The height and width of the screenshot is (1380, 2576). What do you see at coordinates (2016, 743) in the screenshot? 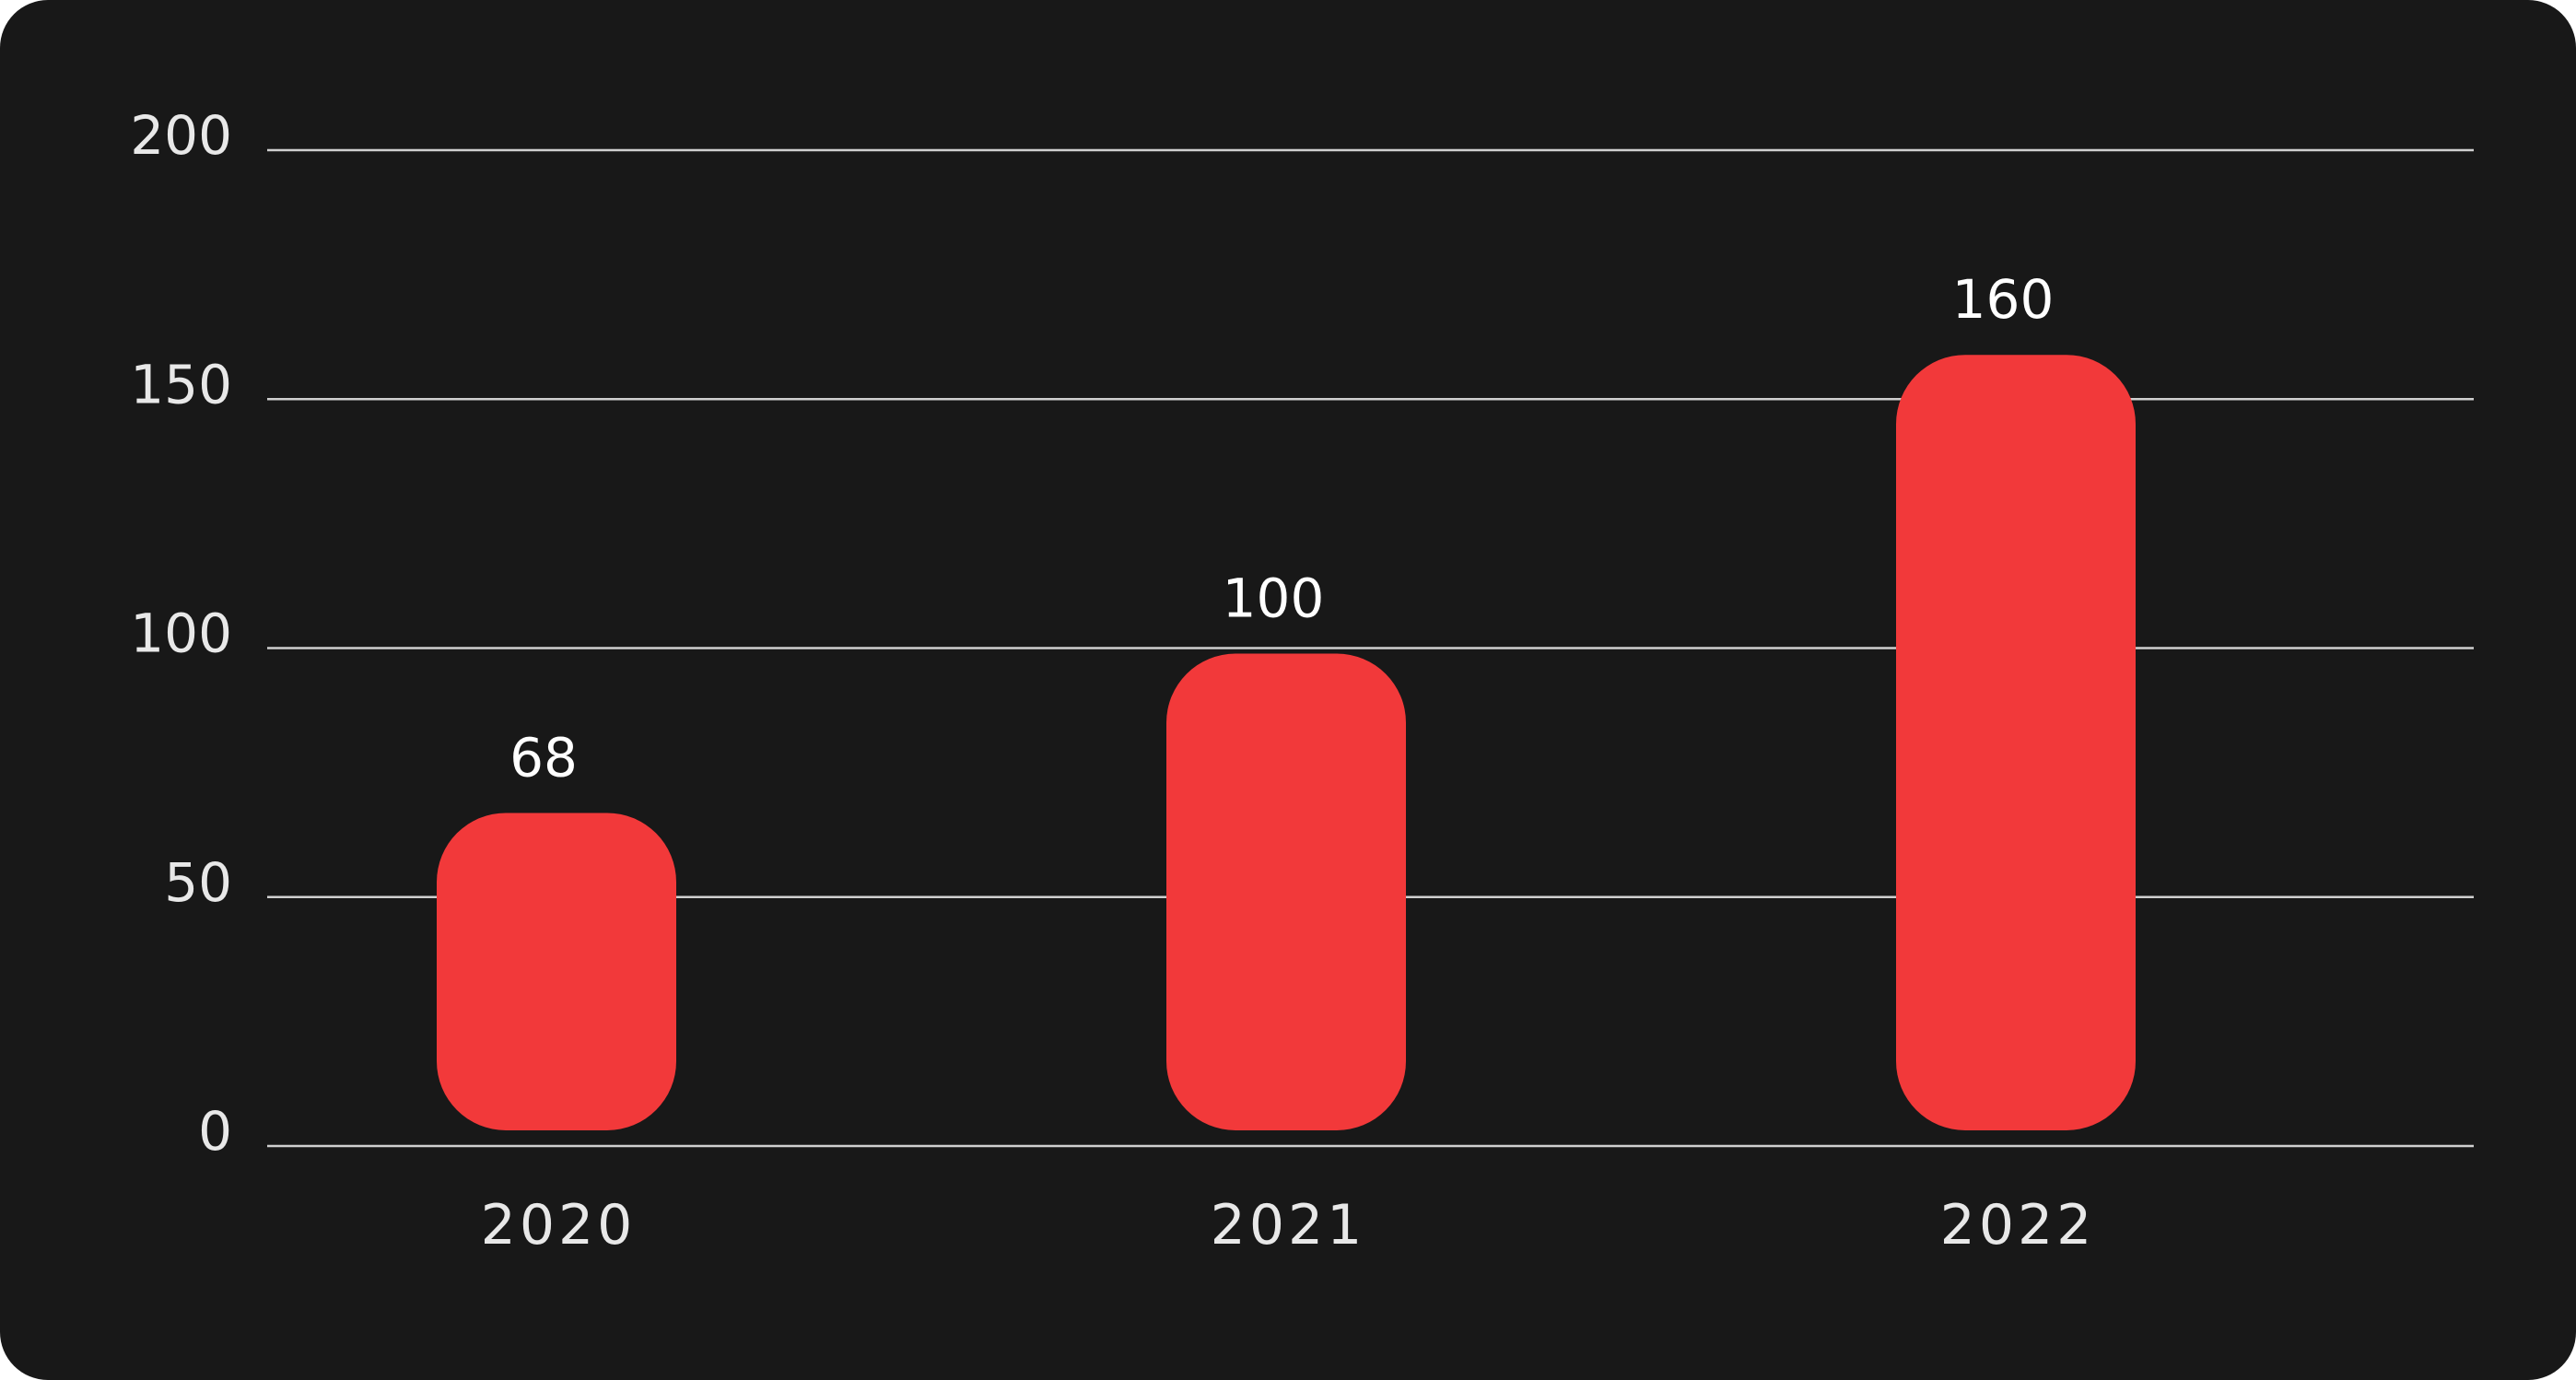
I see `bar-2022` at bounding box center [2016, 743].